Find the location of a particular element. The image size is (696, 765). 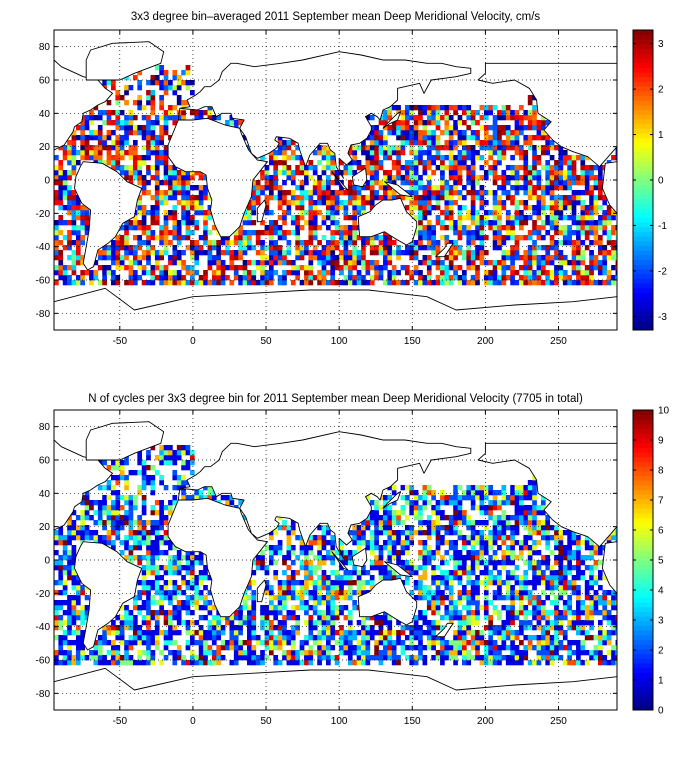

x-tick-label: 200 is located at coordinates (485, 341).